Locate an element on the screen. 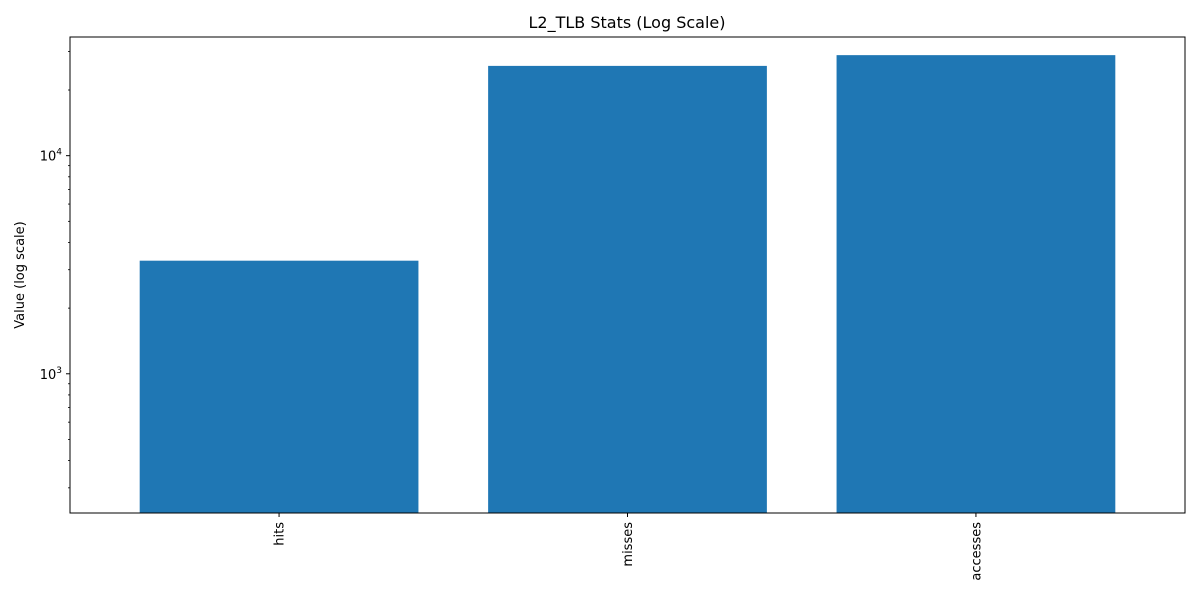  y-tick-label: 10⁴ is located at coordinates (51, 156).